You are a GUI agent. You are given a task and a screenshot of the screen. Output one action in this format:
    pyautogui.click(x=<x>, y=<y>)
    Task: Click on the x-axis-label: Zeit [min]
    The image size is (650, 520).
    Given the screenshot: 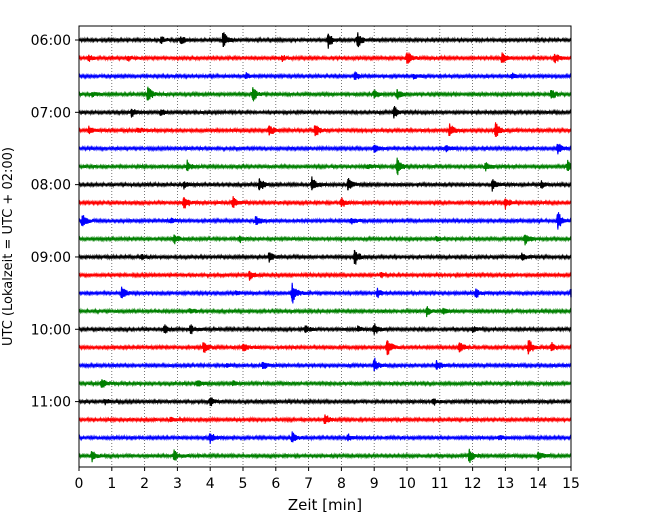 What is the action you would take?
    pyautogui.click(x=325, y=505)
    